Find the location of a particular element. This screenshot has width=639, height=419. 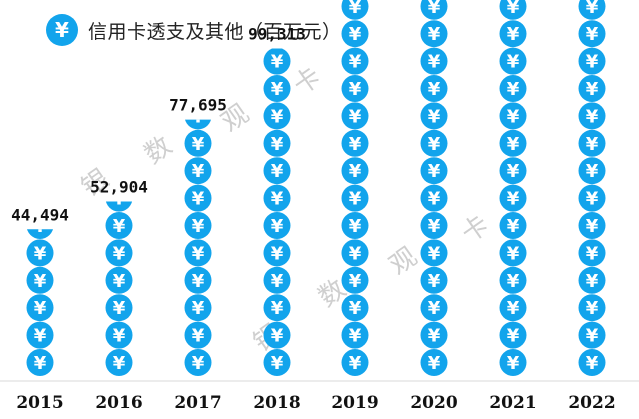

x-tick-label: 2016 is located at coordinates (118, 403).